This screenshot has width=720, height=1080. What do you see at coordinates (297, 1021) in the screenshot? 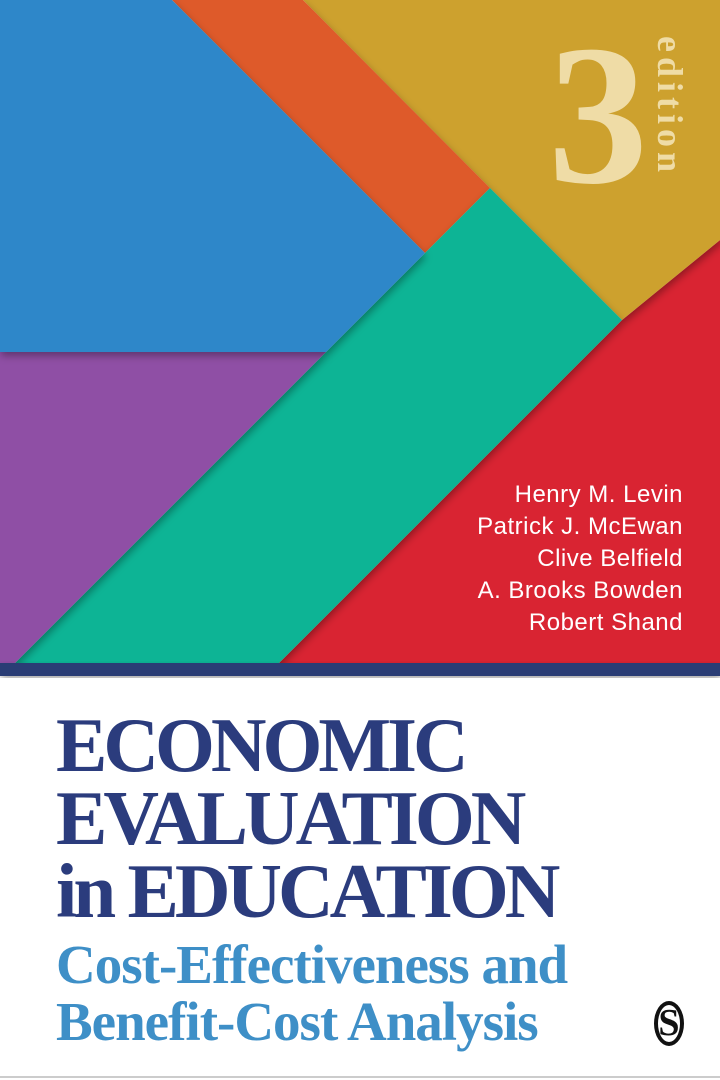
I see `subtitle-line: Benefit-Cost Analysis` at bounding box center [297, 1021].